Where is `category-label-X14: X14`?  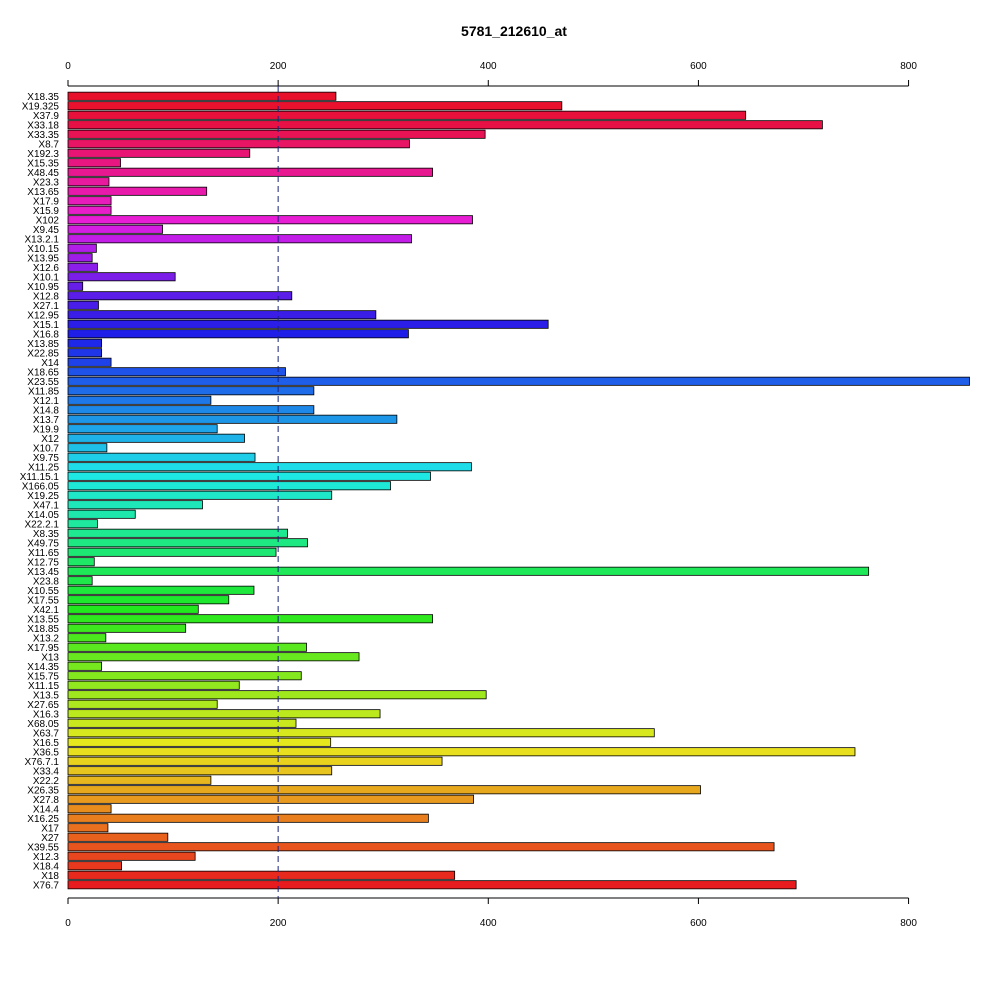 category-label-X14: X14 is located at coordinates (50, 363).